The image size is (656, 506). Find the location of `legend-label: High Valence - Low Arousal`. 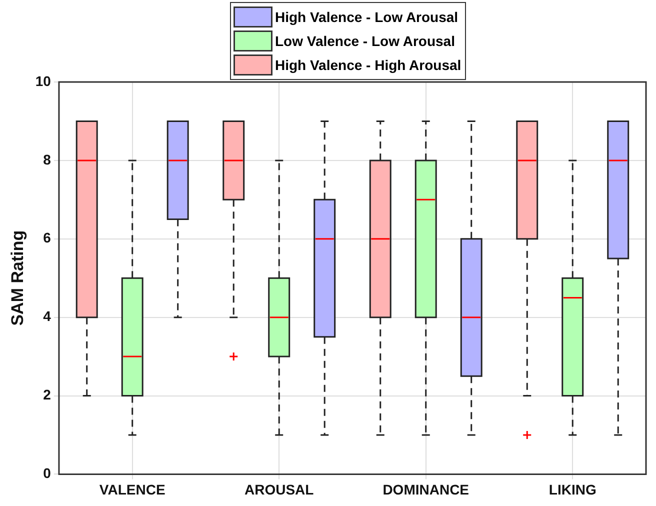

legend-label: High Valence - Low Arousal is located at coordinates (366, 17).